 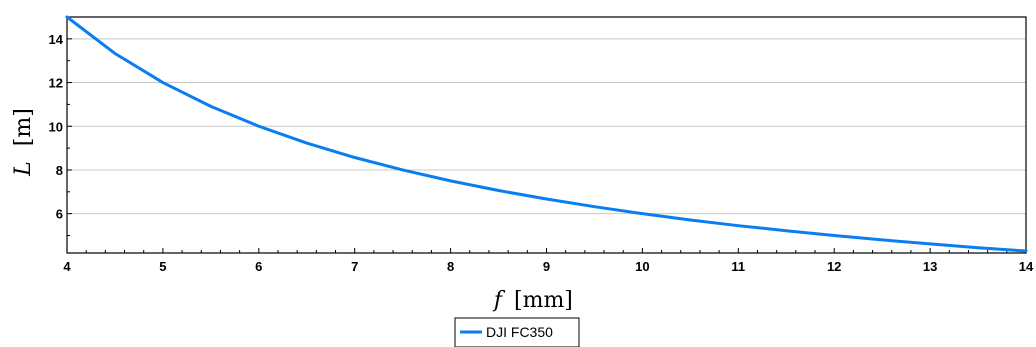 What do you see at coordinates (546, 266) in the screenshot?
I see `x-tick-label: 9` at bounding box center [546, 266].